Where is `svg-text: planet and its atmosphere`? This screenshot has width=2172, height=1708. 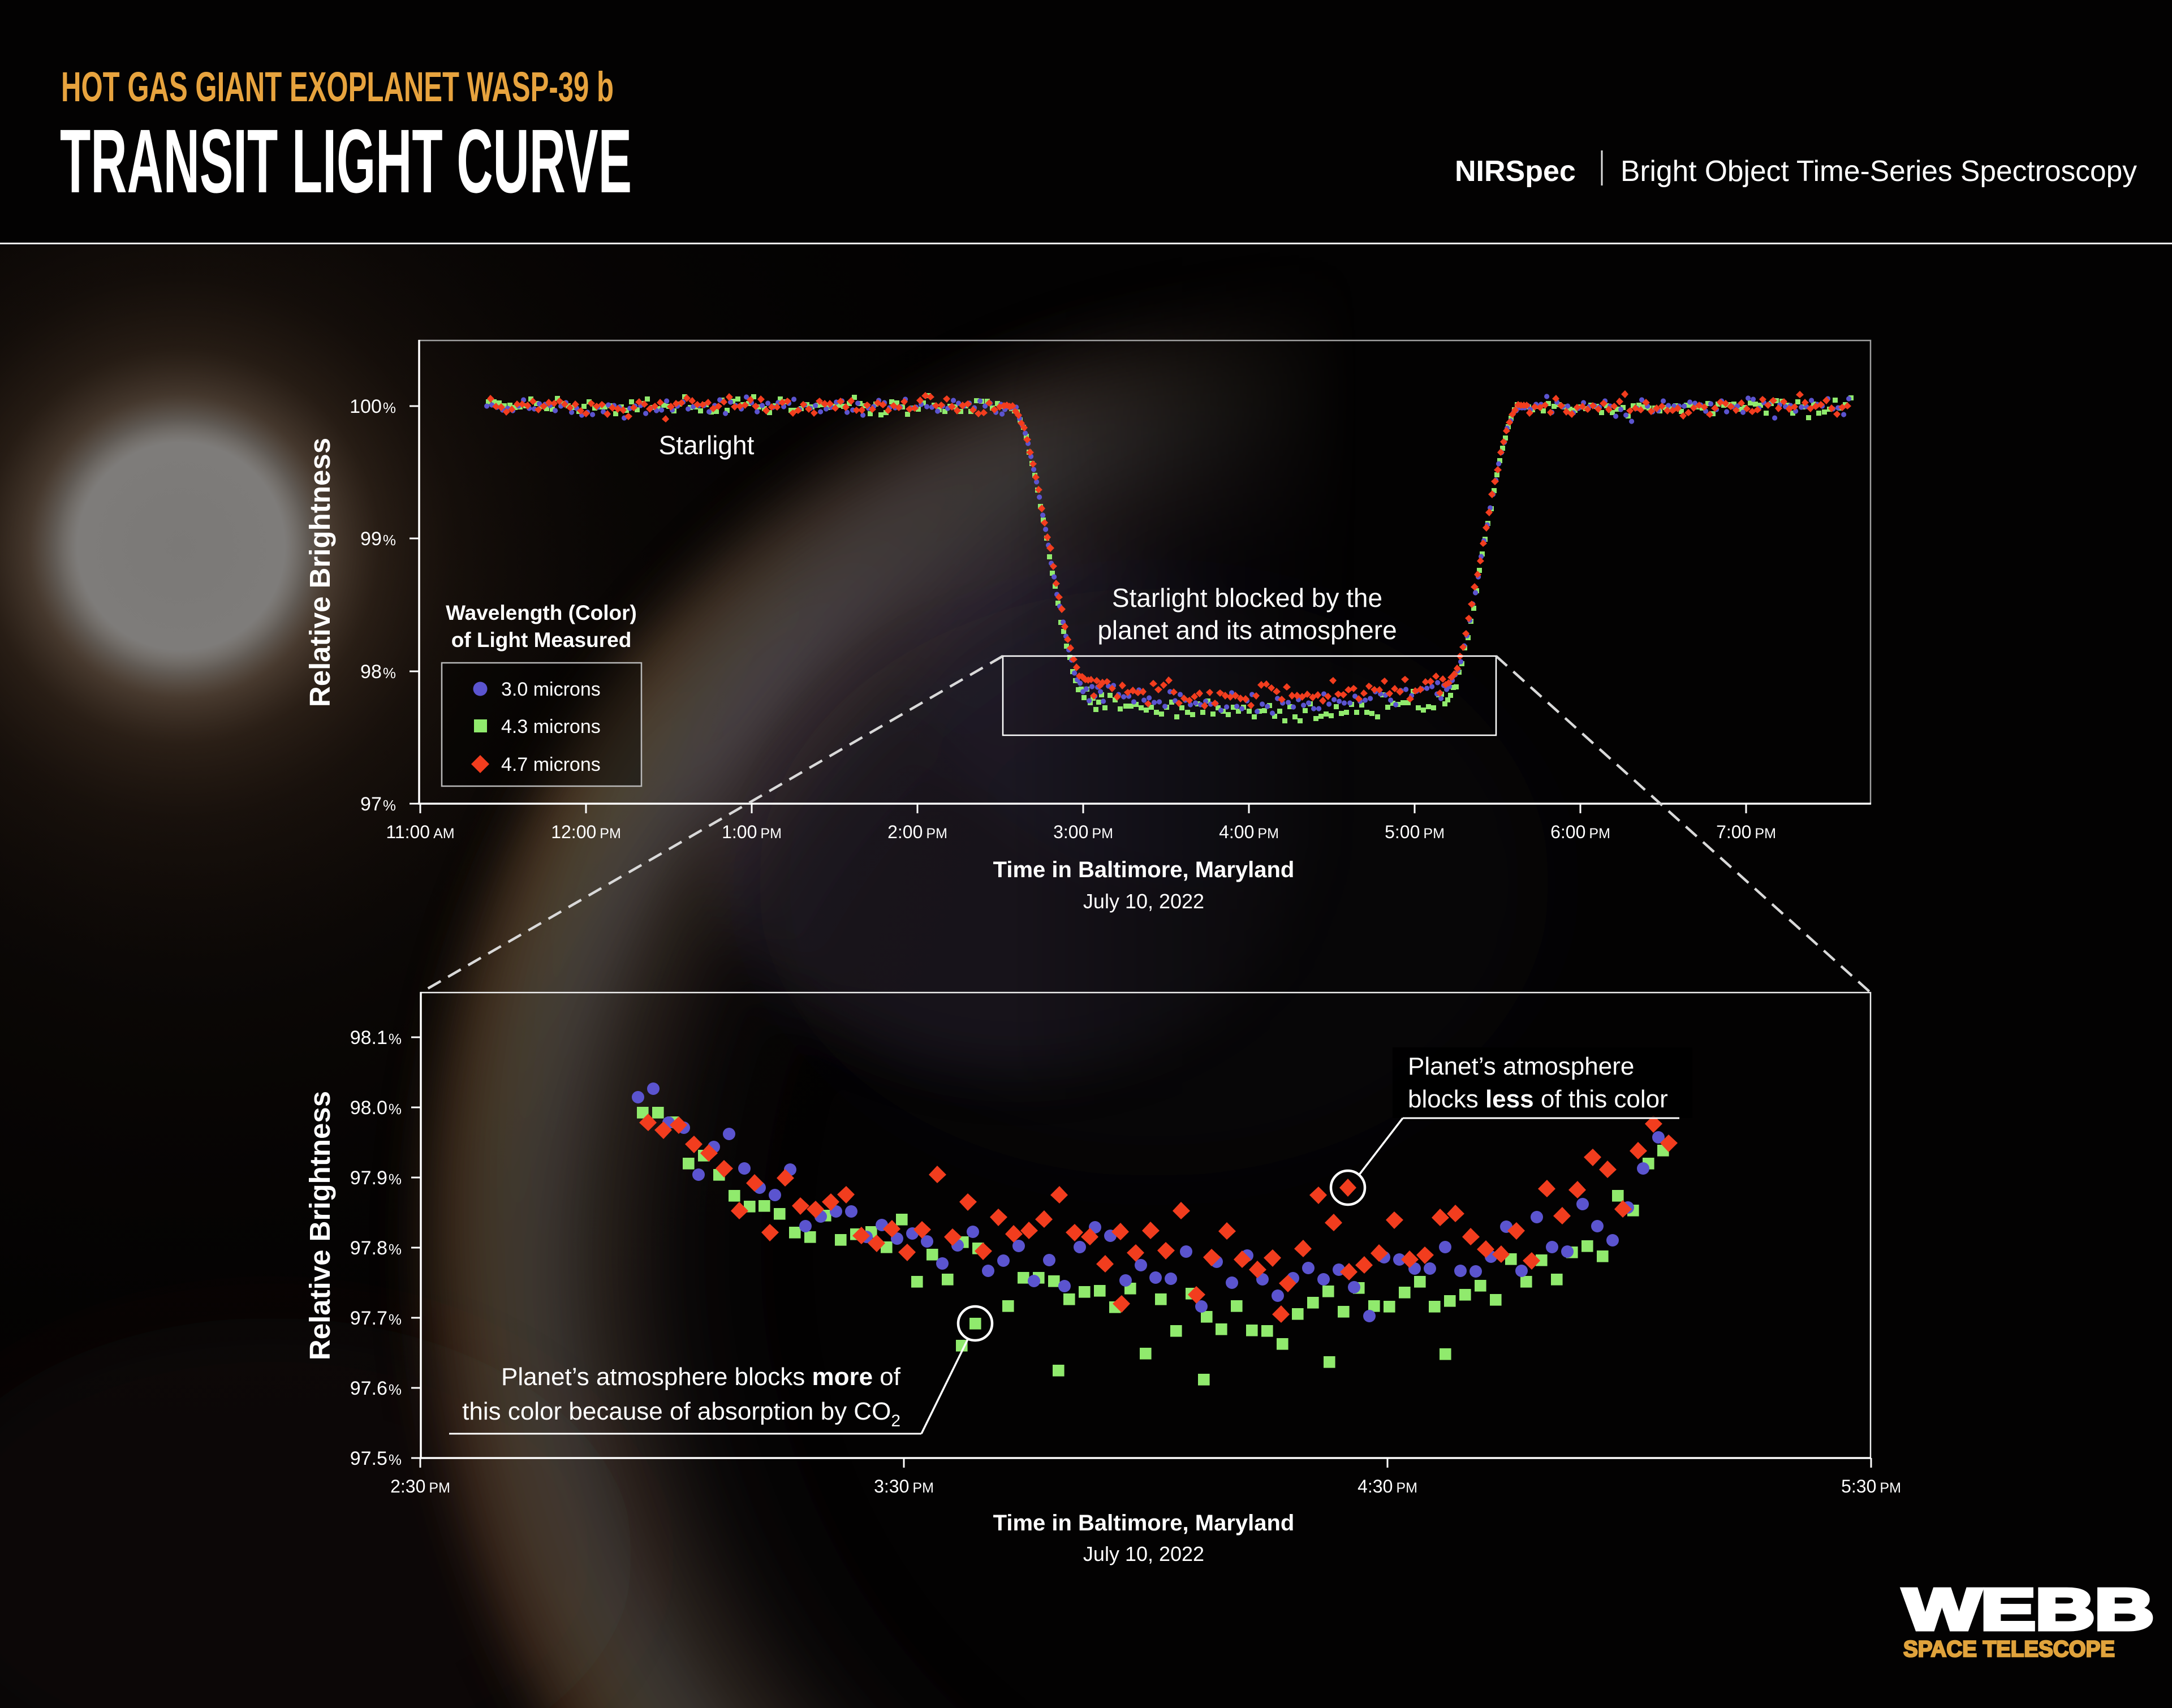
svg-text: planet and its atmosphere is located at coordinates (1247, 630).